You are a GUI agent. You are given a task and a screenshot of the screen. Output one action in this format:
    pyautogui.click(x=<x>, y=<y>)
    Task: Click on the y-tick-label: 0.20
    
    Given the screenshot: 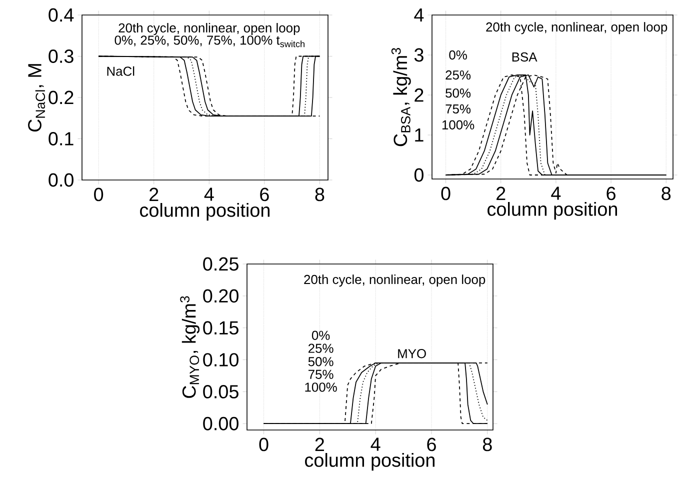 What is the action you would take?
    pyautogui.click(x=220, y=296)
    